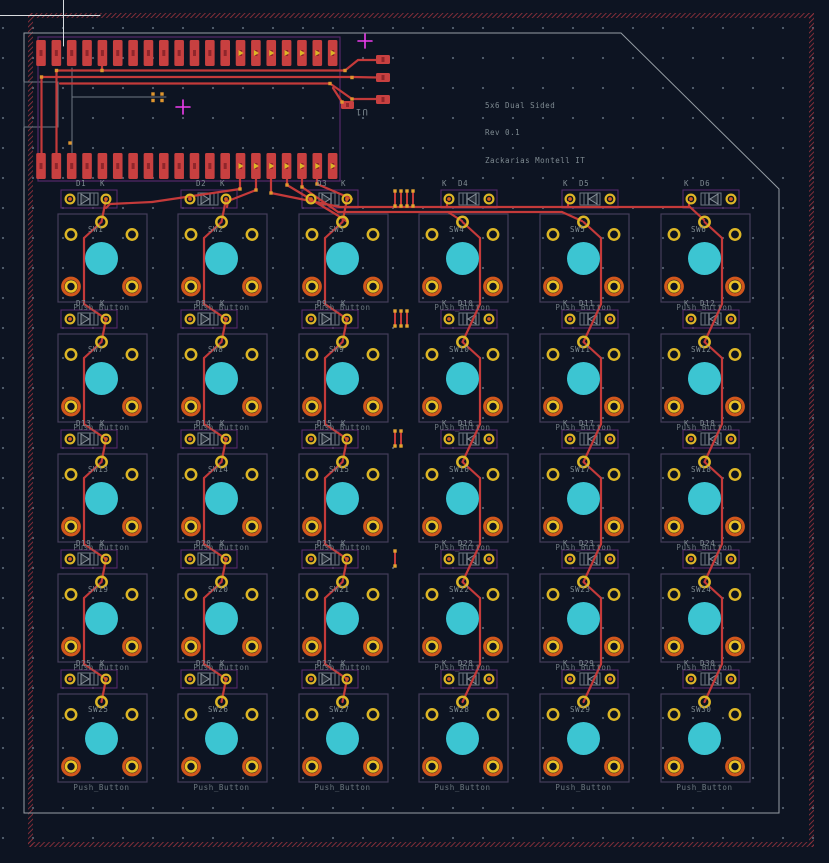 Image resolution: width=829 pixels, height=863 pixels. I want to click on switch-footprint-SW10, so click(462, 376).